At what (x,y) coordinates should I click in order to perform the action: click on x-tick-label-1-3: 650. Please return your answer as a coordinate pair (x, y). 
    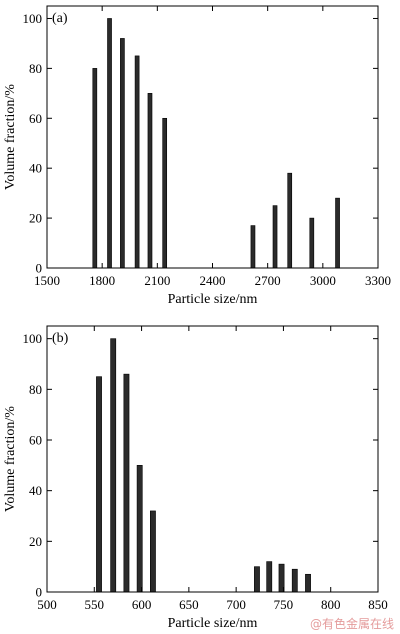
    Looking at the image, I should click on (189, 604).